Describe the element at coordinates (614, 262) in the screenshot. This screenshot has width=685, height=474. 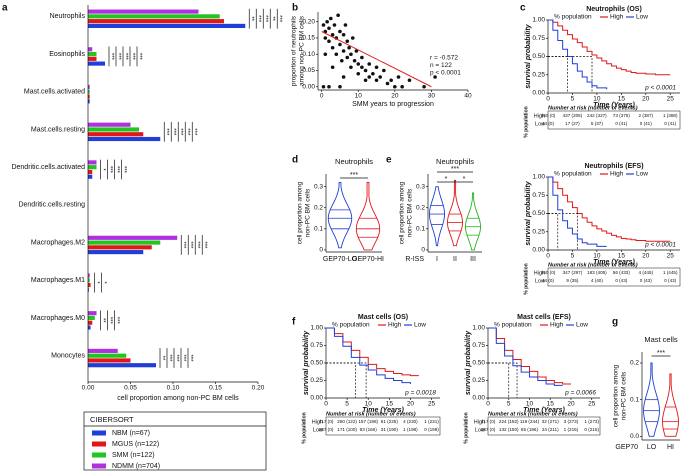
I see `x-axis-label: Time (Years)` at that location.